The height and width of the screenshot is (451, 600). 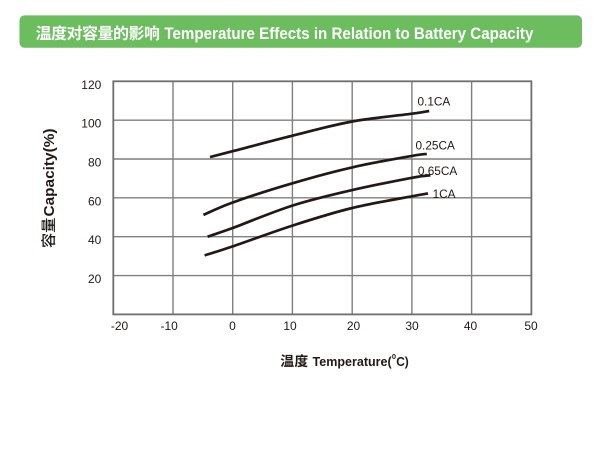 I want to click on svg-text: 50, so click(x=531, y=326).